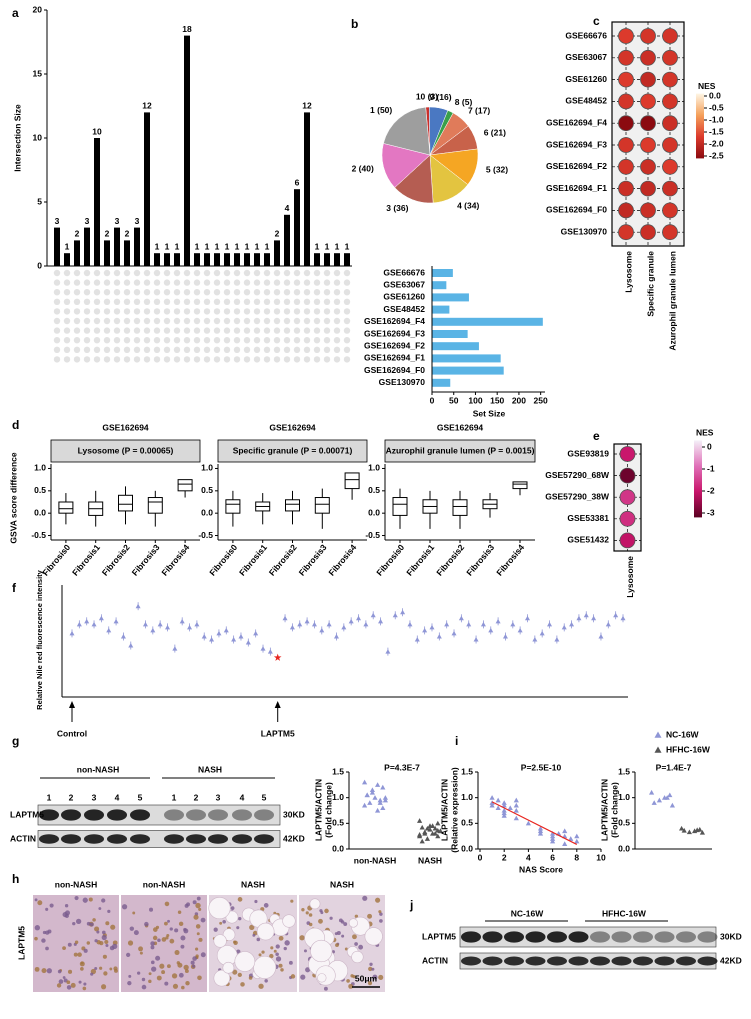 The height and width of the screenshot is (1019, 751). I want to click on row-label: GSE63067, so click(586, 57).